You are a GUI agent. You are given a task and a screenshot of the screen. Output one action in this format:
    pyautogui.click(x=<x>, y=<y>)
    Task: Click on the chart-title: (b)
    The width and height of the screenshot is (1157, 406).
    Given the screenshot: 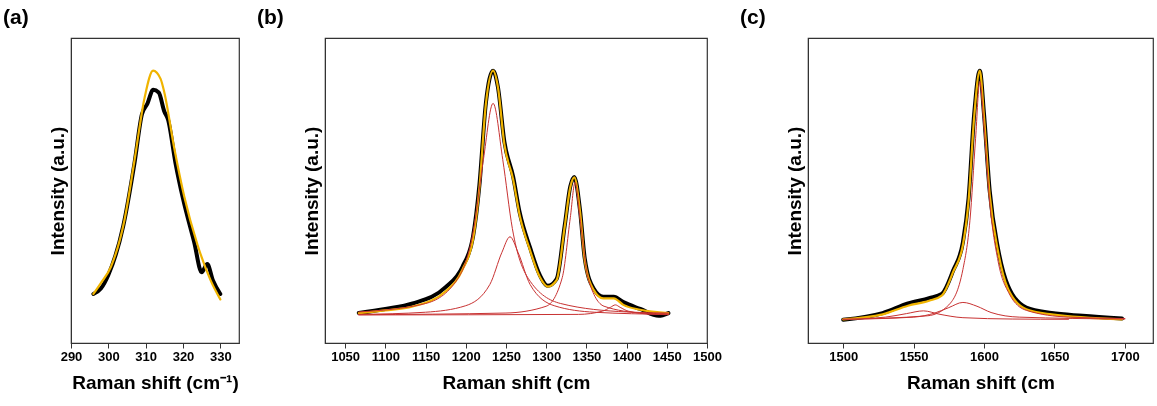 What is the action you would take?
    pyautogui.click(x=270, y=16)
    